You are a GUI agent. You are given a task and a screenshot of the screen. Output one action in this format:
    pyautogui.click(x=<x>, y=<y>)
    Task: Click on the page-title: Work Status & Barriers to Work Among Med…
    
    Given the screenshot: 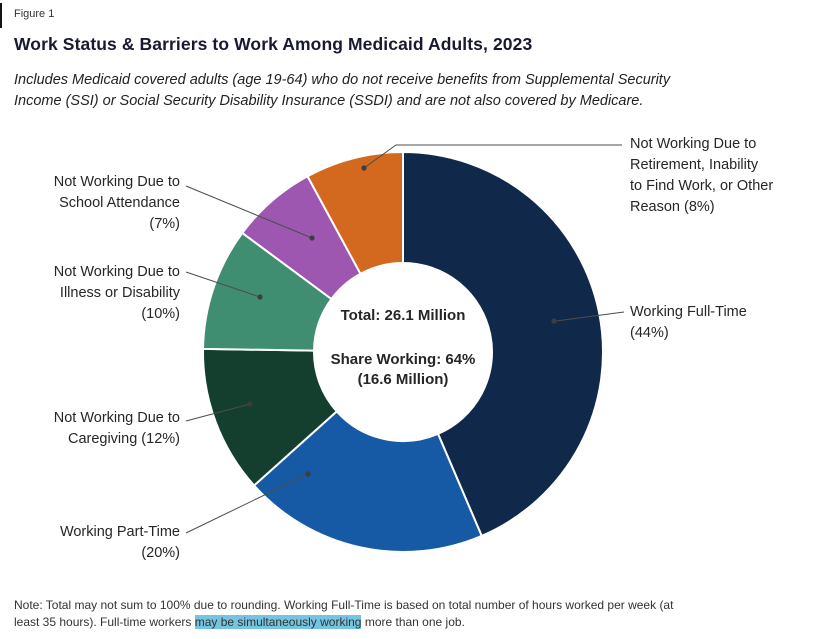 What is the action you would take?
    pyautogui.click(x=273, y=44)
    